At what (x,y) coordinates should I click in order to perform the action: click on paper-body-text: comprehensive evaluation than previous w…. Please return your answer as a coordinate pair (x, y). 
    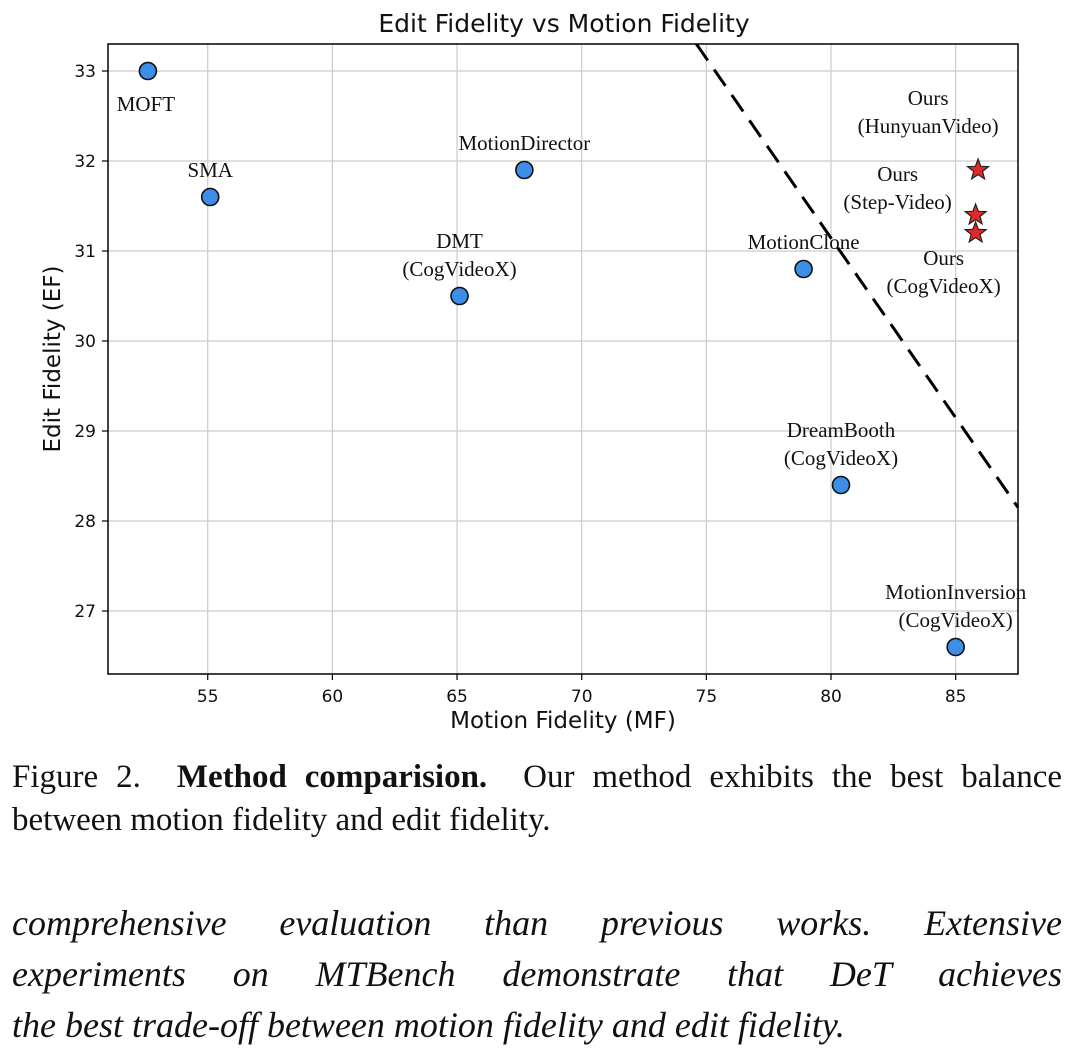
    Looking at the image, I should click on (537, 974).